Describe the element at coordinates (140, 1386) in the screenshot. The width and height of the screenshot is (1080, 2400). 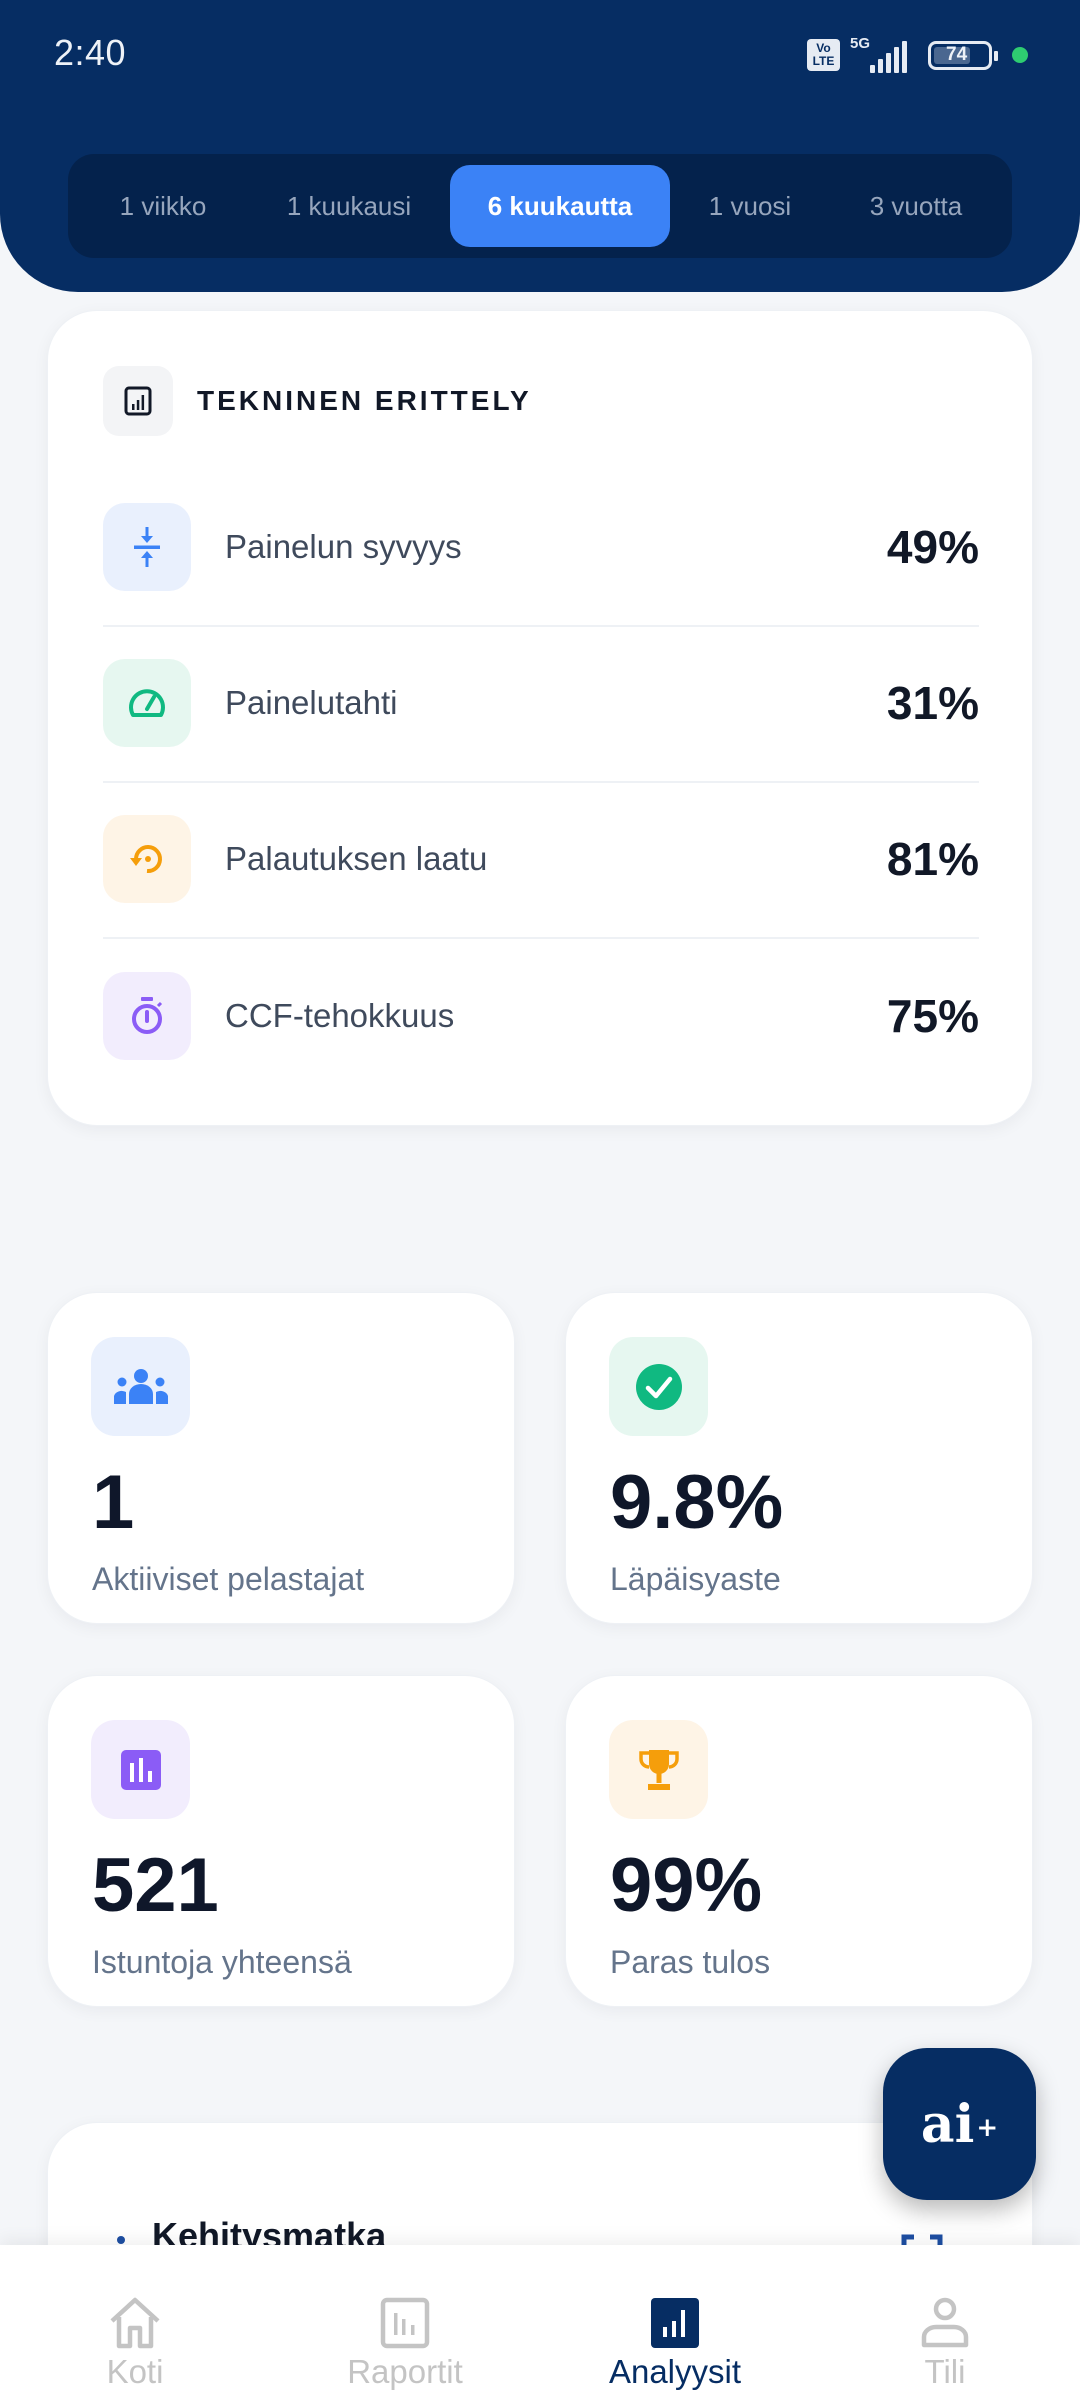
I see `group-icon` at that location.